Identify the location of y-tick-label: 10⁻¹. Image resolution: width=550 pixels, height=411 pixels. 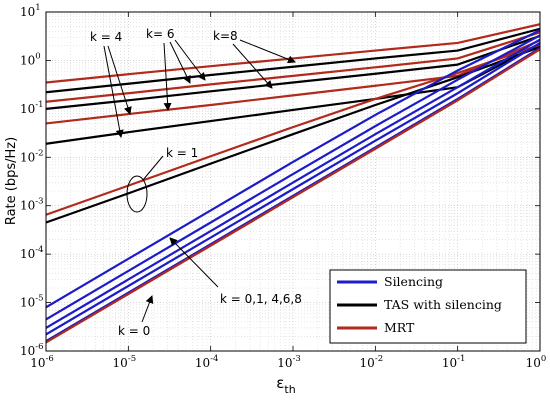
(32, 108).